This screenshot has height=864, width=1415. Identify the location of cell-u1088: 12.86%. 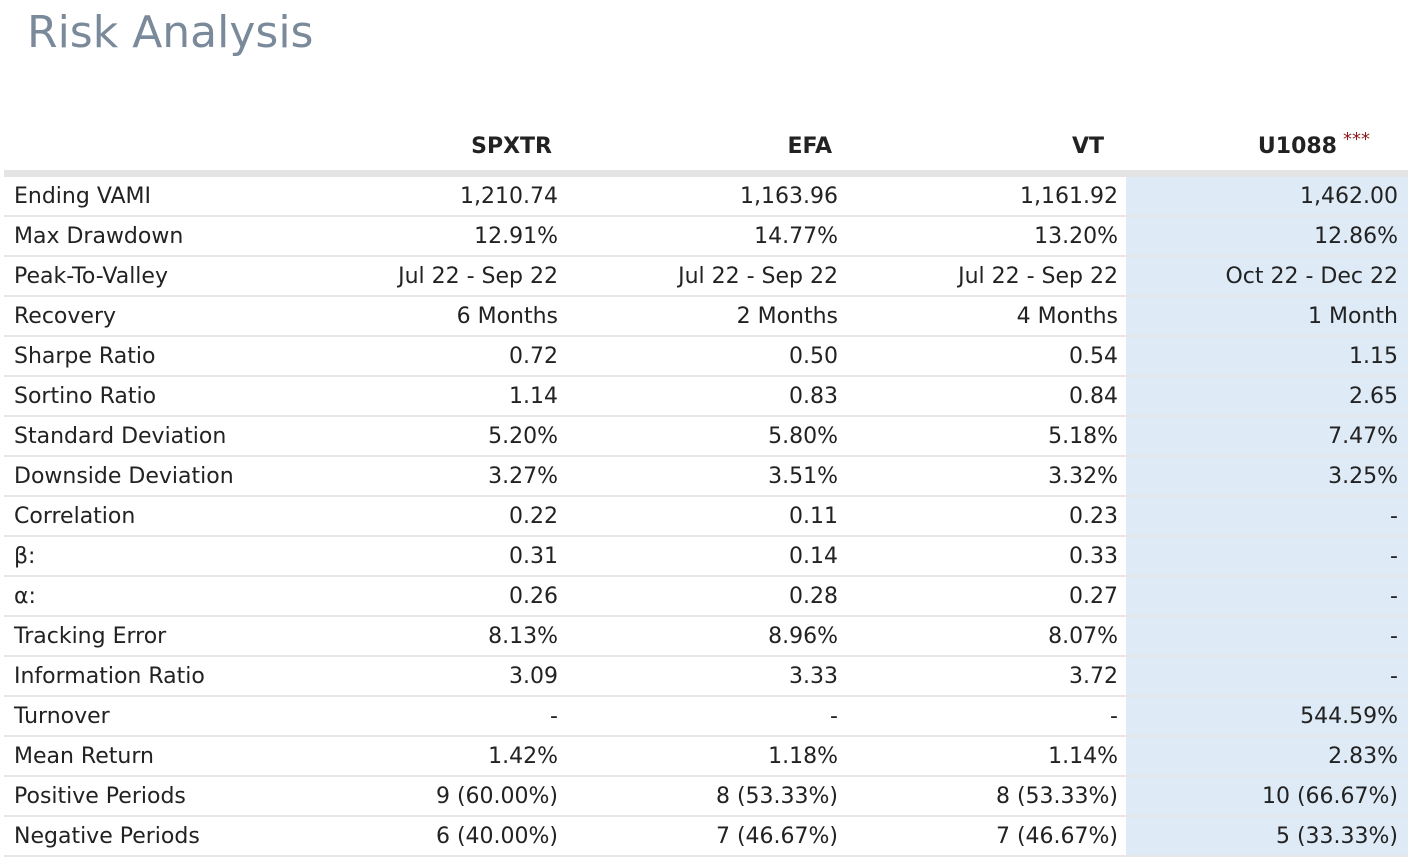
(1267, 236).